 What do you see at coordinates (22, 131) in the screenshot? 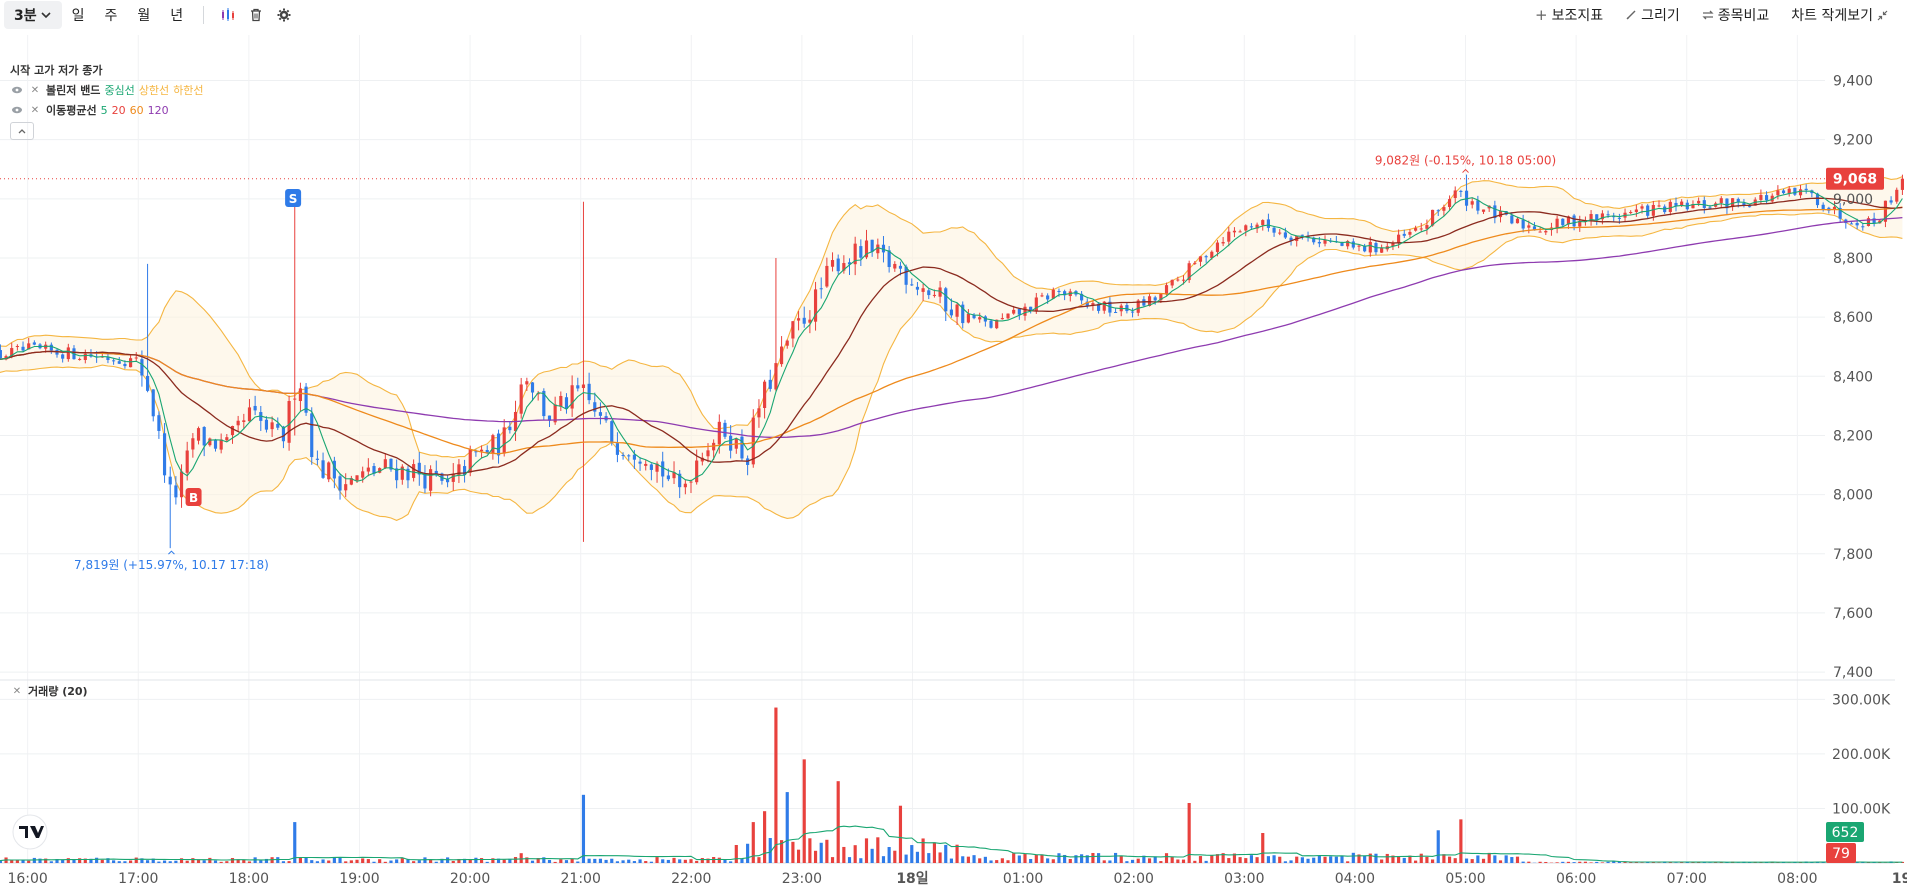
I see `legend-collapse-button` at bounding box center [22, 131].